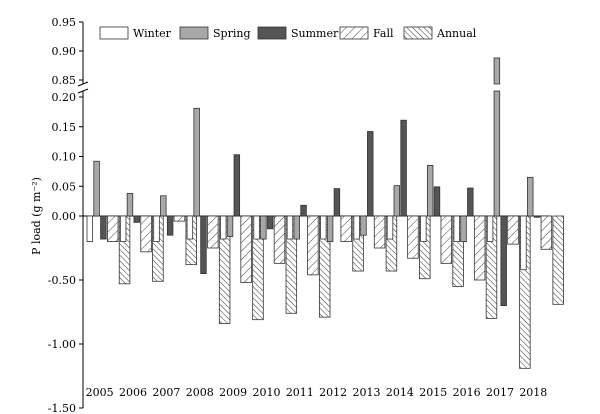 This screenshot has height=414, width=600. What do you see at coordinates (130, 204) in the screenshot?
I see `bar-spring-2006` at bounding box center [130, 204].